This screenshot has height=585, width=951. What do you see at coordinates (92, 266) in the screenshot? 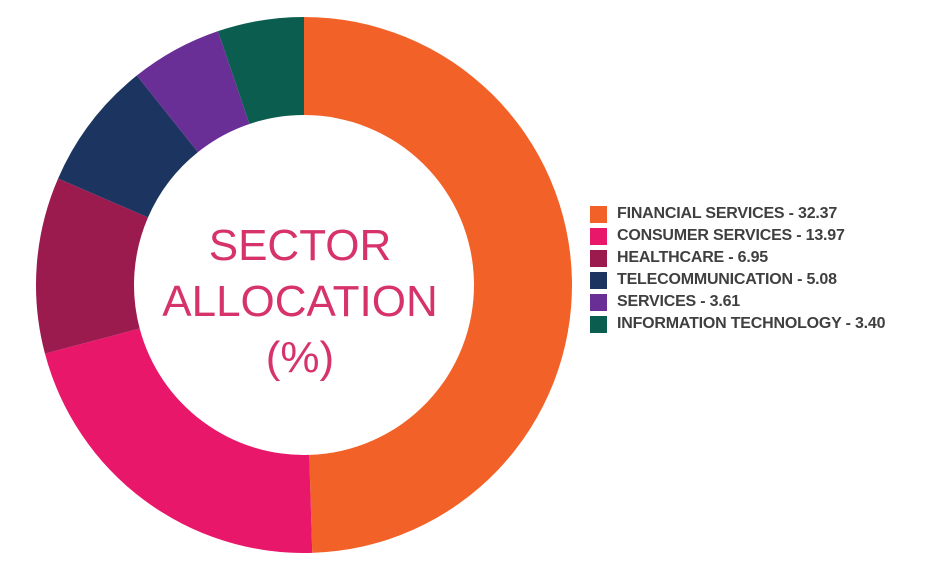
I see `slice-healthcare` at bounding box center [92, 266].